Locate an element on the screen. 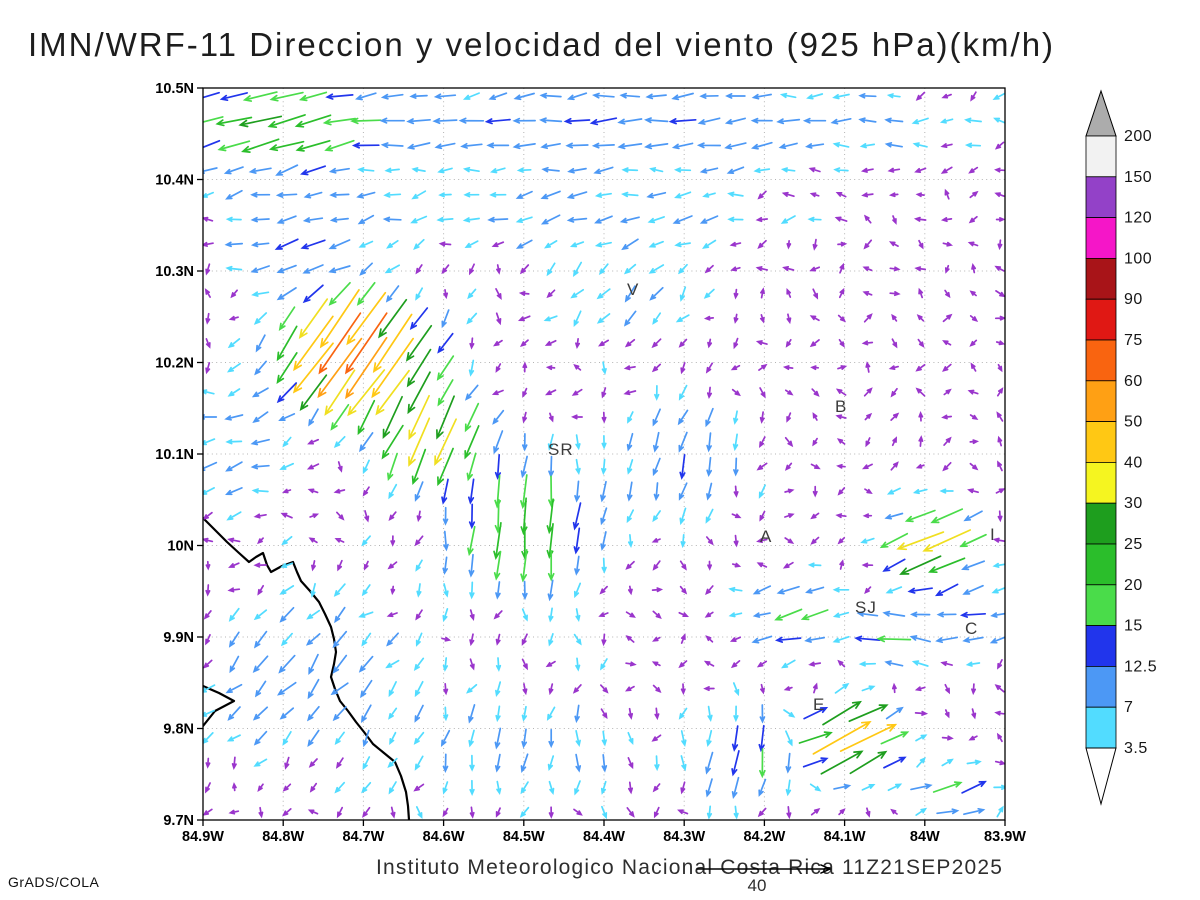 The image size is (1200, 900). y-tick-label: 10.1N is located at coordinates (174, 455).